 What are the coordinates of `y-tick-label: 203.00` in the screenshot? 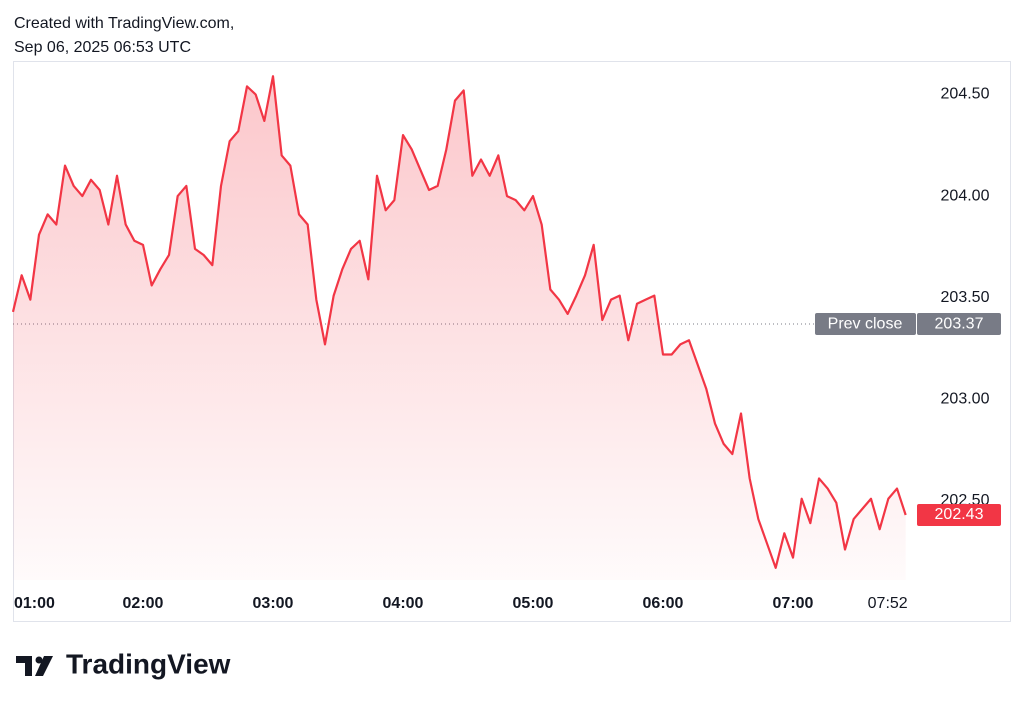 It's located at (965, 398).